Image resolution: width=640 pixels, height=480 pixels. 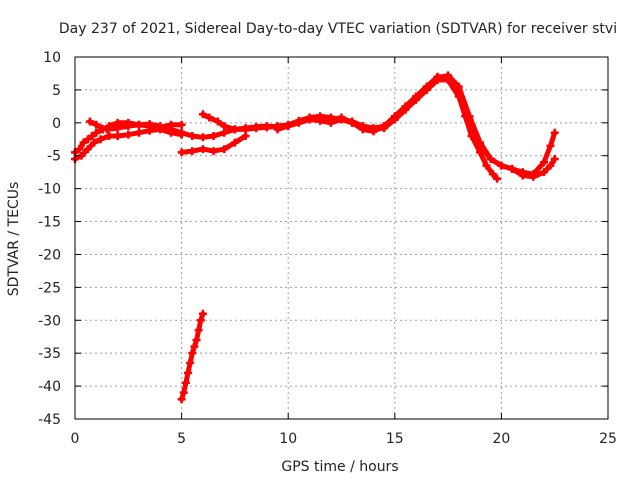 What do you see at coordinates (181, 439) in the screenshot?
I see `x-tick-label: 5` at bounding box center [181, 439].